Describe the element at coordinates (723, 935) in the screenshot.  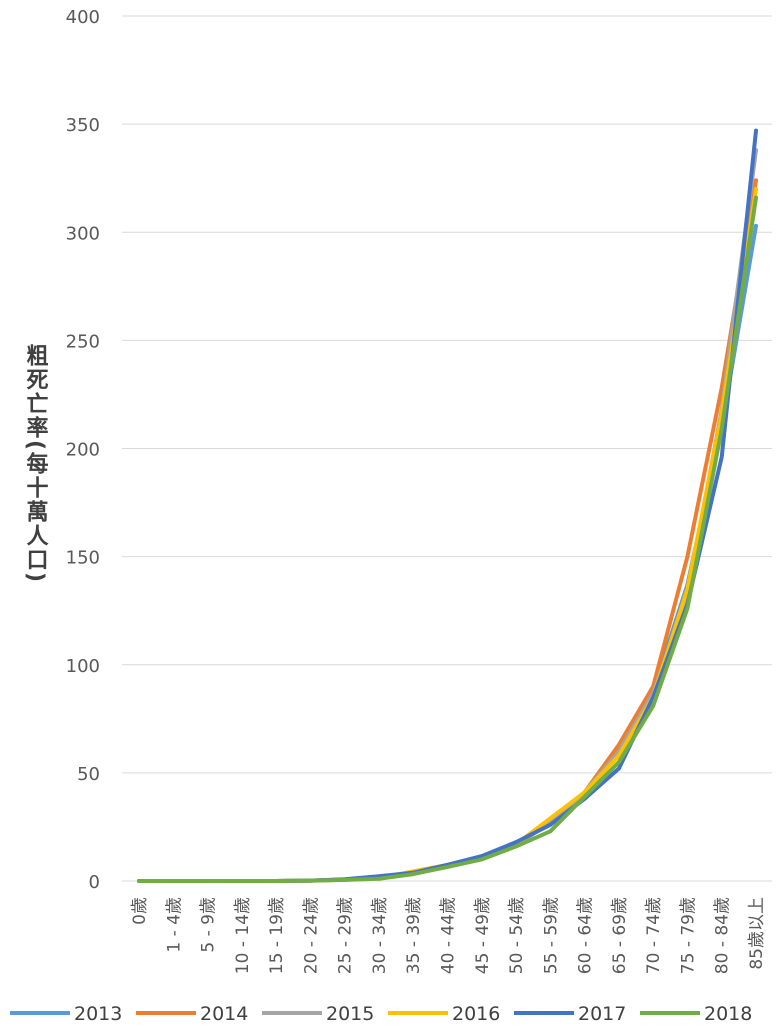
I see `x-tick-label-17: 80 - 84歲` at that location.